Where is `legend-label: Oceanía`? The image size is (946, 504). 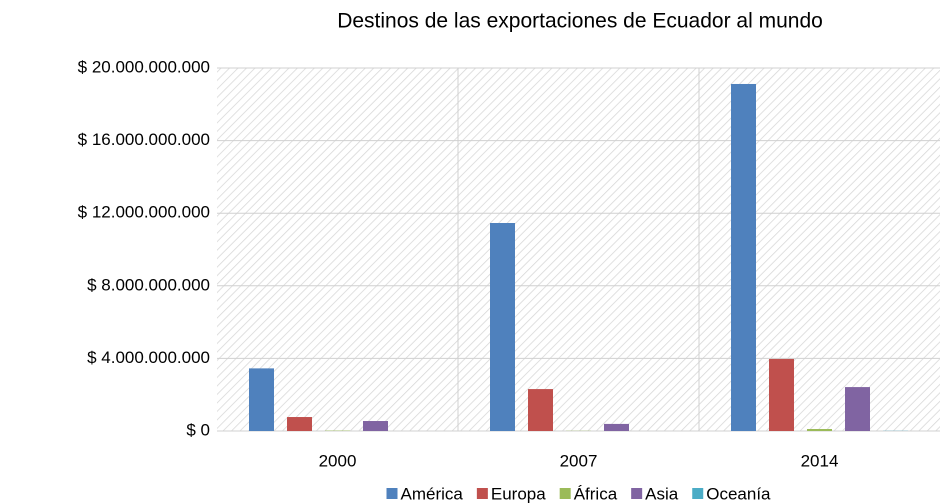
legend-label: Oceanía is located at coordinates (738, 493).